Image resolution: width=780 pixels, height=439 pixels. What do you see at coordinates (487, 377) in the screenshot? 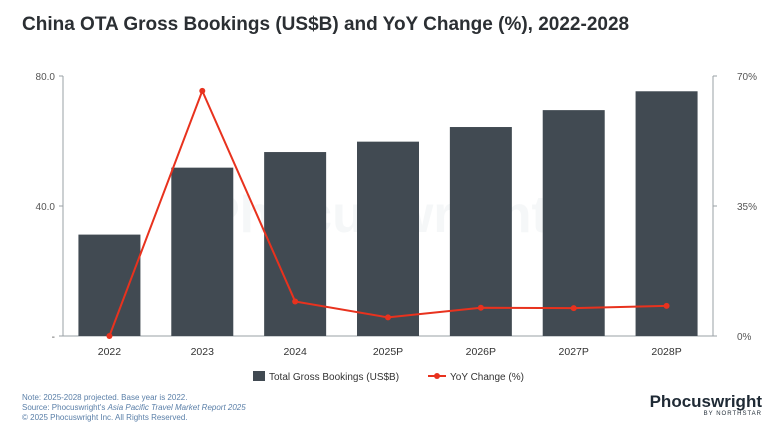
I see `legend-label-yoy: YoY Change (%)` at bounding box center [487, 377].